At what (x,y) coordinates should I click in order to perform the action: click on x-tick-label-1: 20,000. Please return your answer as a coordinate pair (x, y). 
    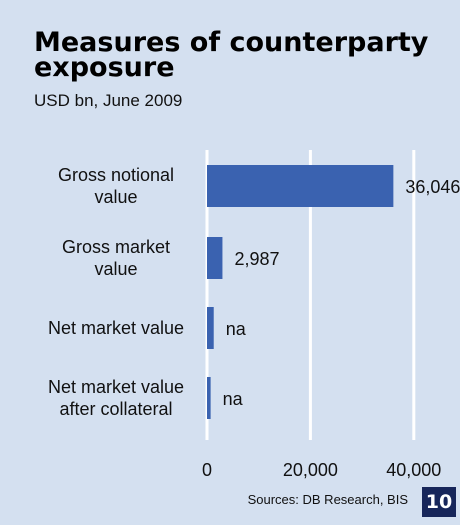
    Looking at the image, I should click on (310, 470).